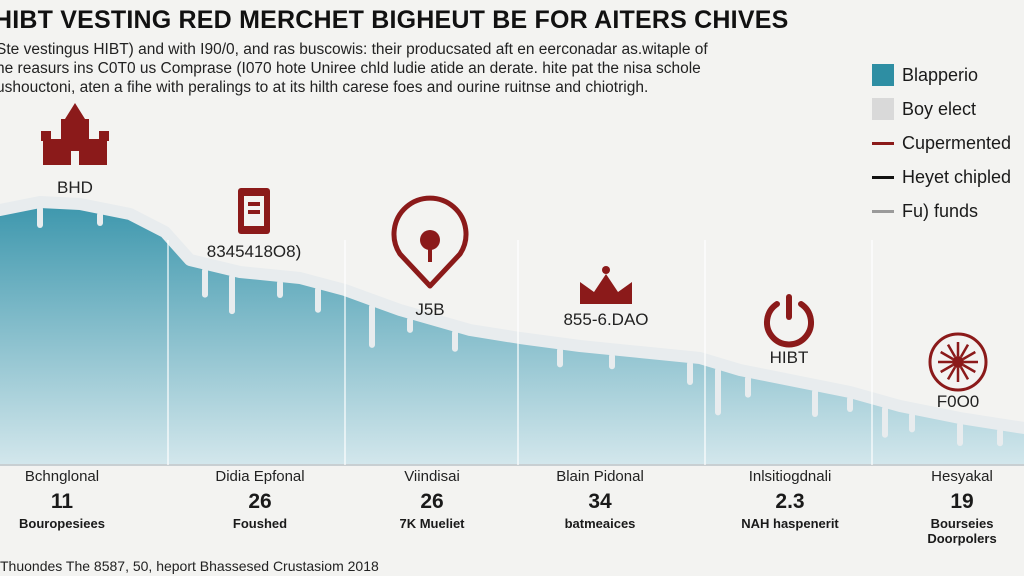 The width and height of the screenshot is (1024, 576). I want to click on legend-label: Fu) funds, so click(940, 210).